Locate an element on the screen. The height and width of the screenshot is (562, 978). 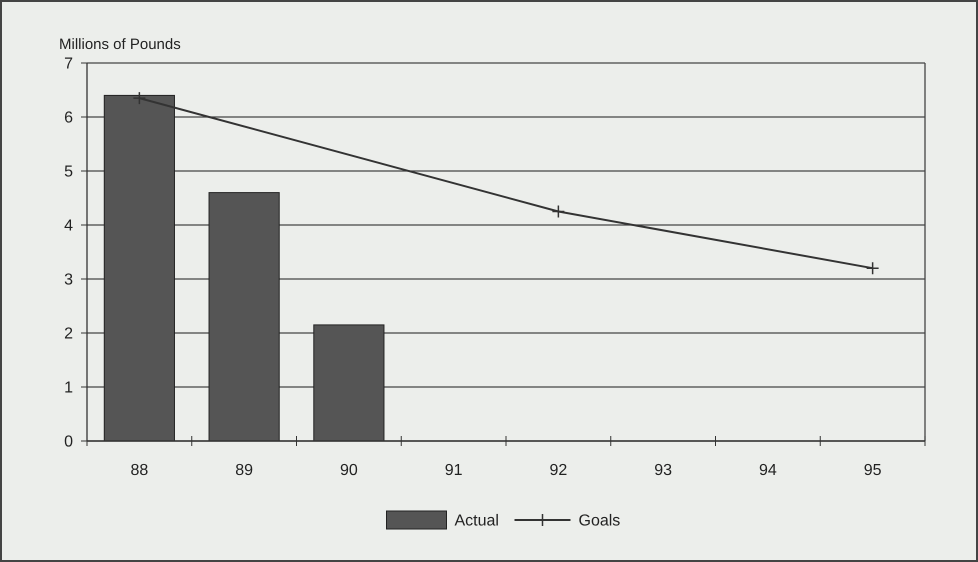
x-tick-label: 90 is located at coordinates (349, 470).